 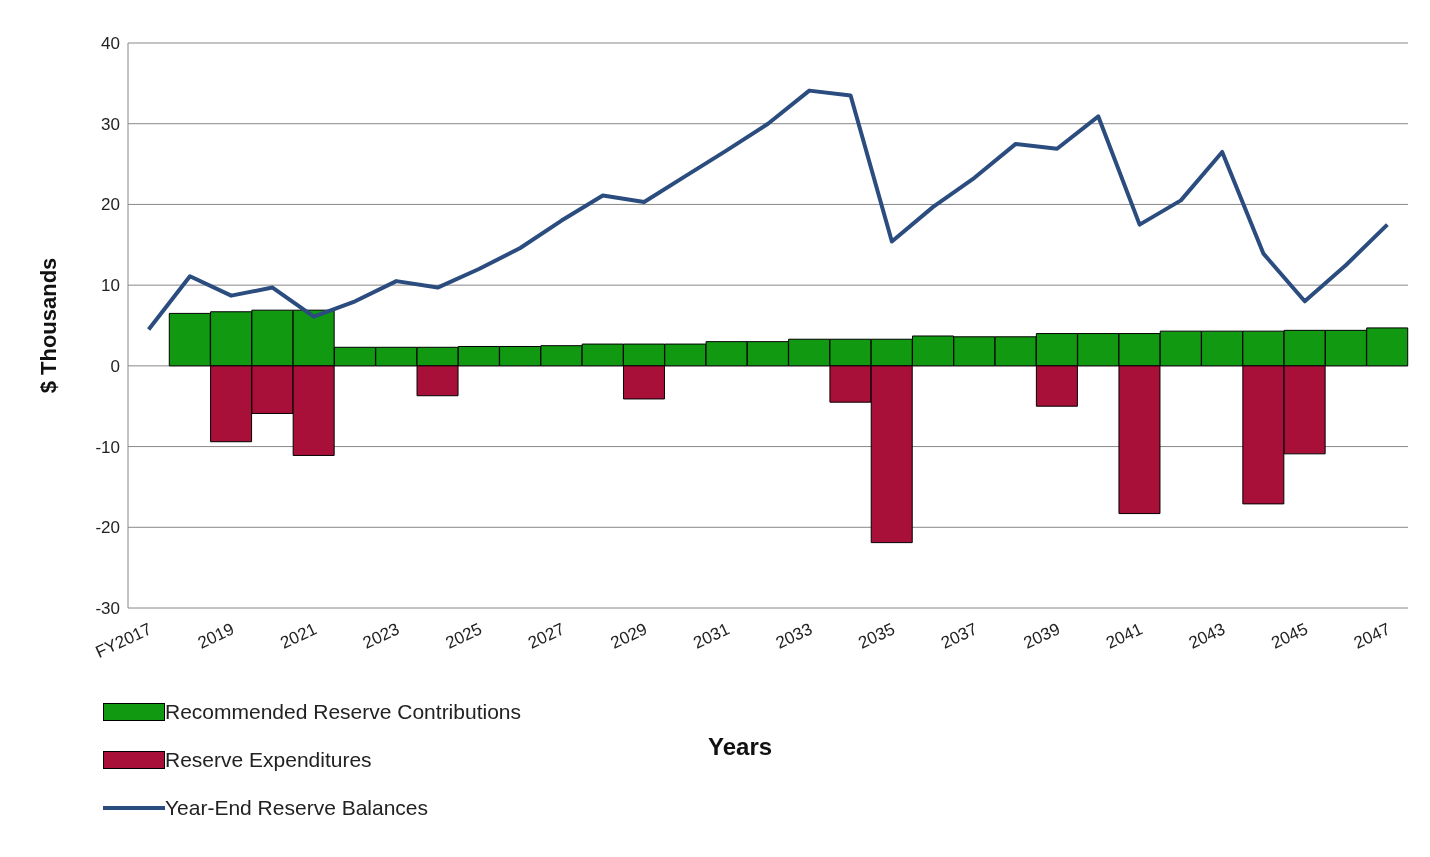 I want to click on y-tick-label: 30, so click(x=110, y=124).